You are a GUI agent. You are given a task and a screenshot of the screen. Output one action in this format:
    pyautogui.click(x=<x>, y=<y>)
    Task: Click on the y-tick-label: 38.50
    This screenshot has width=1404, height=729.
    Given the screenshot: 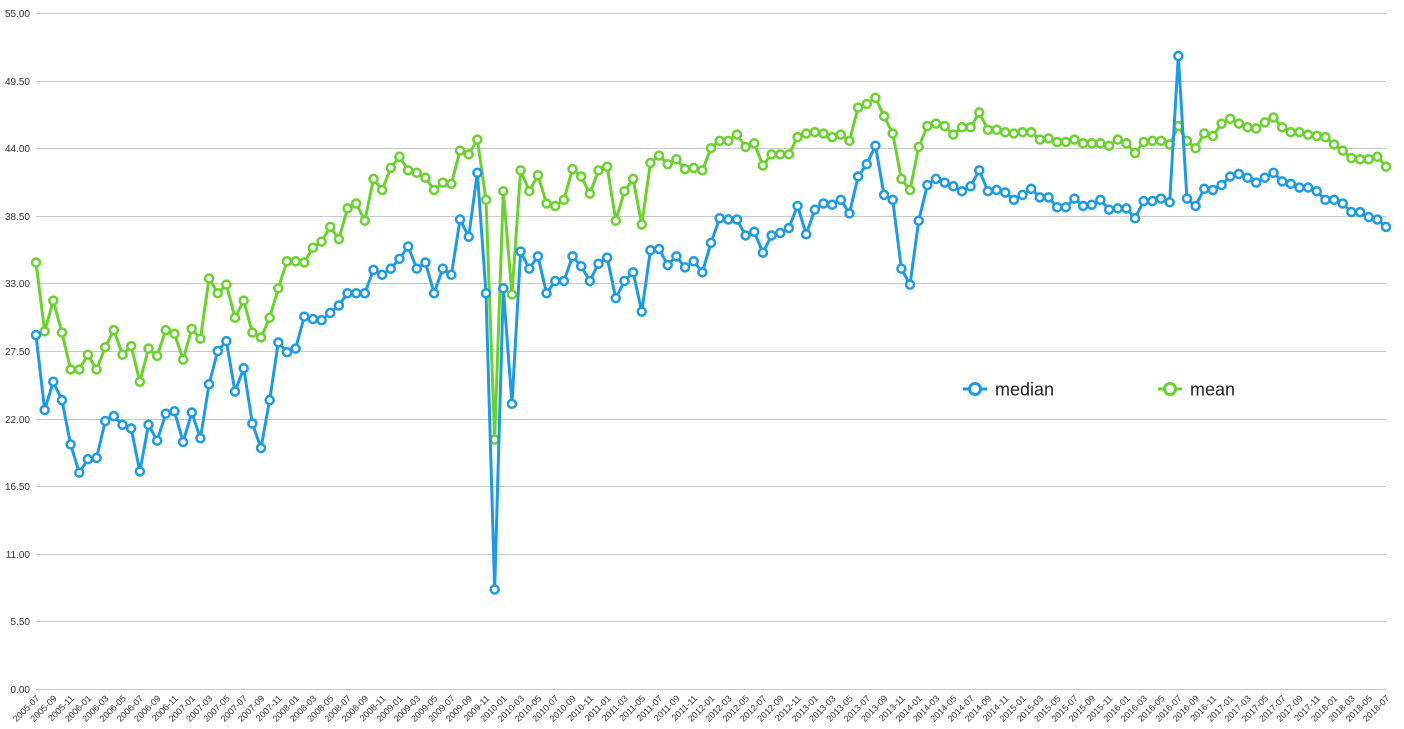 What is the action you would take?
    pyautogui.click(x=17, y=217)
    